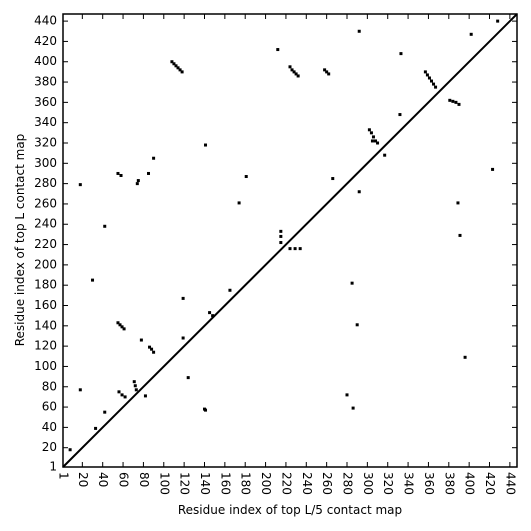 This screenshot has height=531, width=531. Describe the element at coordinates (327, 483) in the screenshot. I see `x-tick-label: 260` at that location.